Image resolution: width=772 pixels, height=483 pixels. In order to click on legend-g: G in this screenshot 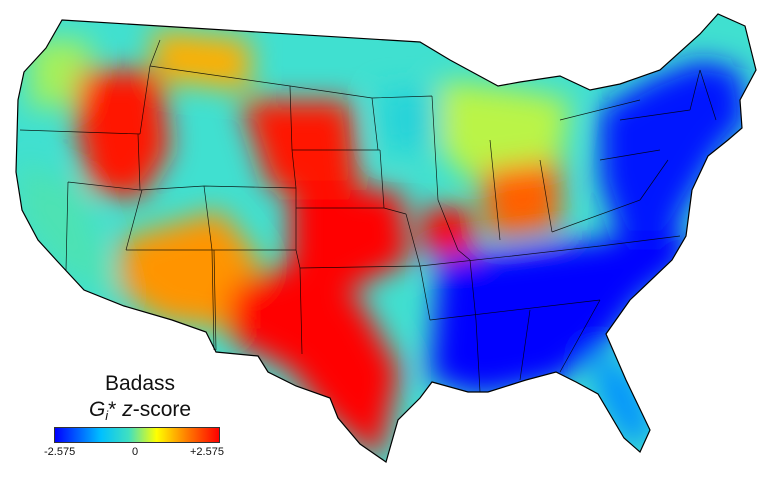, I will do `click(97, 409)`.